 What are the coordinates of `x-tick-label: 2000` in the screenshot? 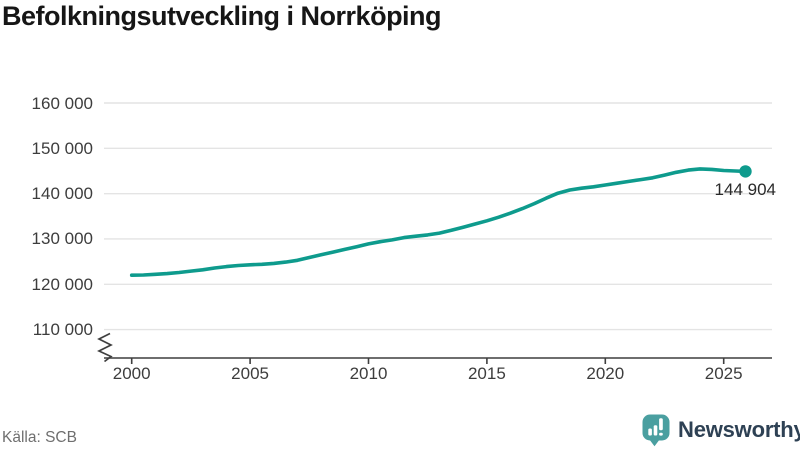 It's located at (131, 373).